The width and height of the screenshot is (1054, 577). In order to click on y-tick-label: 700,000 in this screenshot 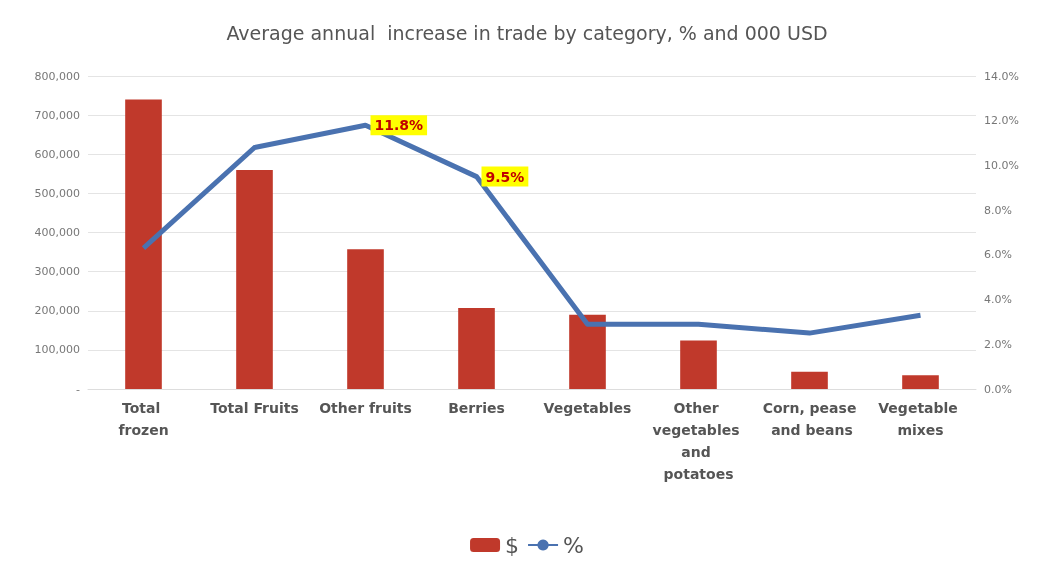, I will do `click(57, 115)`.